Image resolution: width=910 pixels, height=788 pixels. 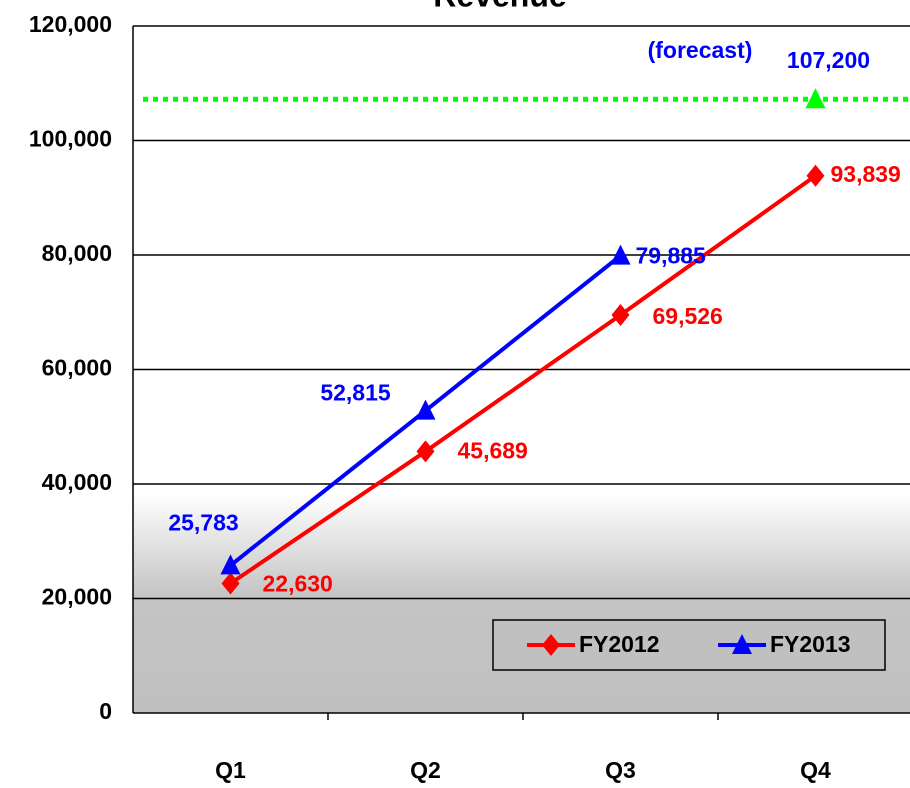 I want to click on data-label: 69,526, so click(x=688, y=316).